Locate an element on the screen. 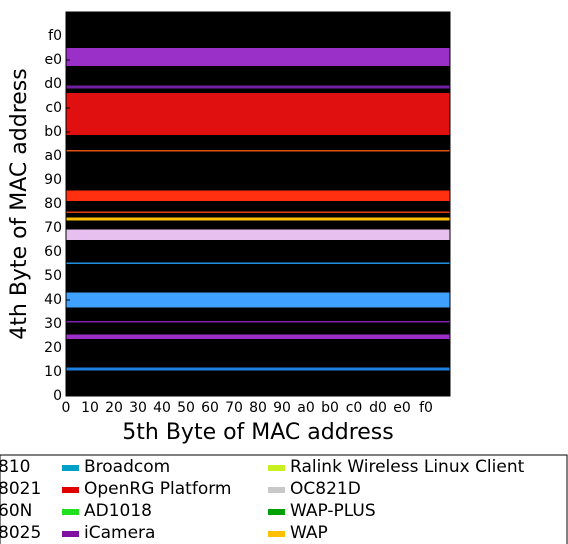 The height and width of the screenshot is (544, 568). x-tick-label: 30 is located at coordinates (138, 408).